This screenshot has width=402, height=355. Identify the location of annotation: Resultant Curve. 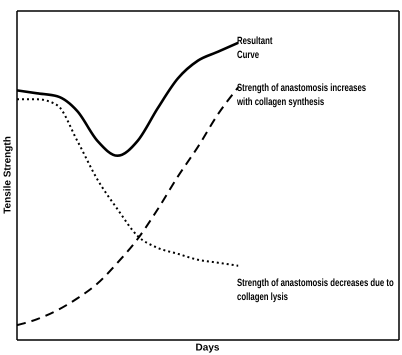
(255, 48).